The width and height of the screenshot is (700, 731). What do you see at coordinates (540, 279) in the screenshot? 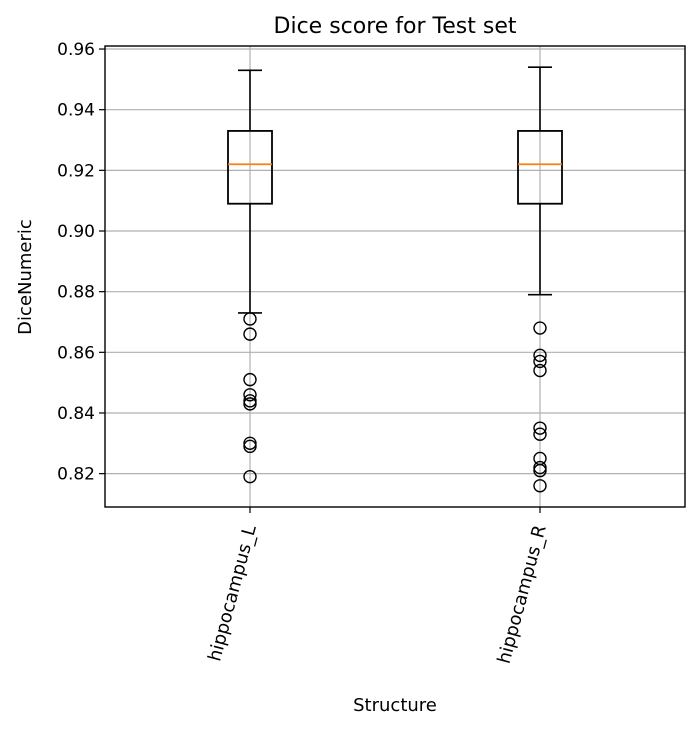
I see `box-hippocampus_R` at bounding box center [540, 279].